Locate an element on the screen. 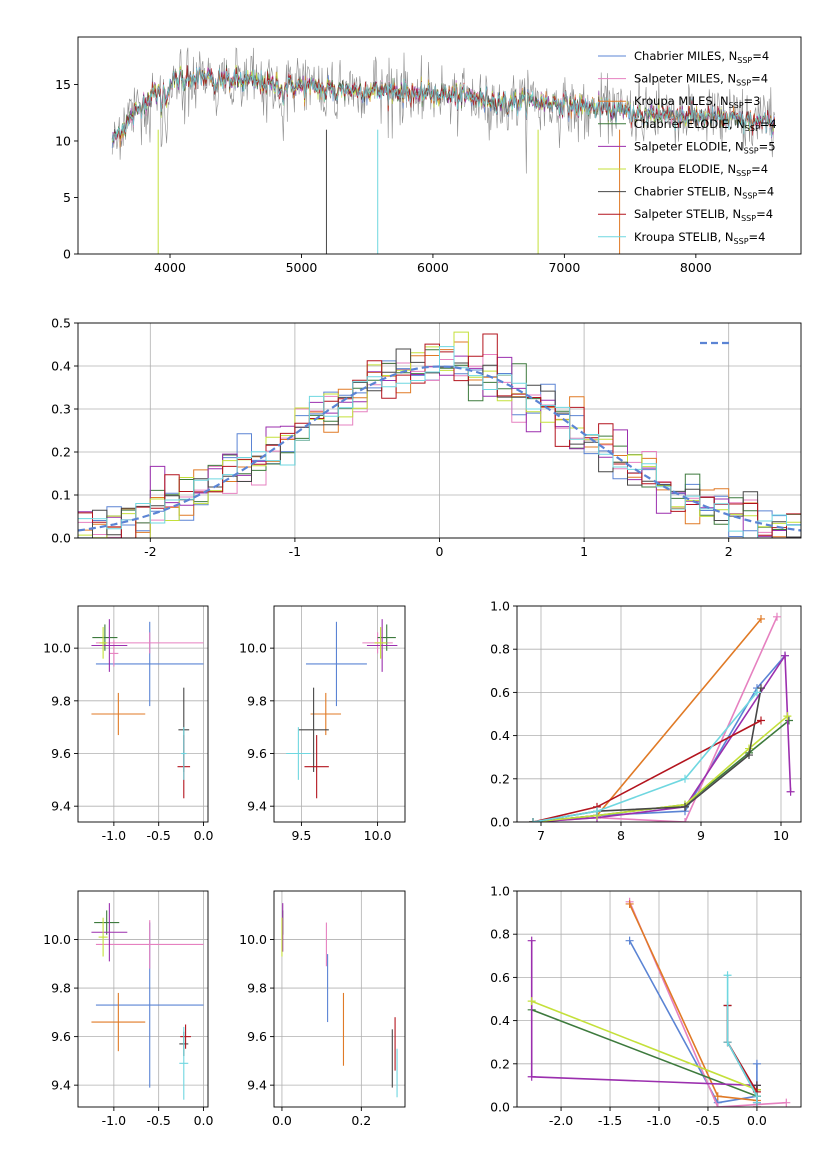 Image resolution: width=819 pixels, height=1170 pixels. plot-area-massweight_vs_age is located at coordinates (662, 717).